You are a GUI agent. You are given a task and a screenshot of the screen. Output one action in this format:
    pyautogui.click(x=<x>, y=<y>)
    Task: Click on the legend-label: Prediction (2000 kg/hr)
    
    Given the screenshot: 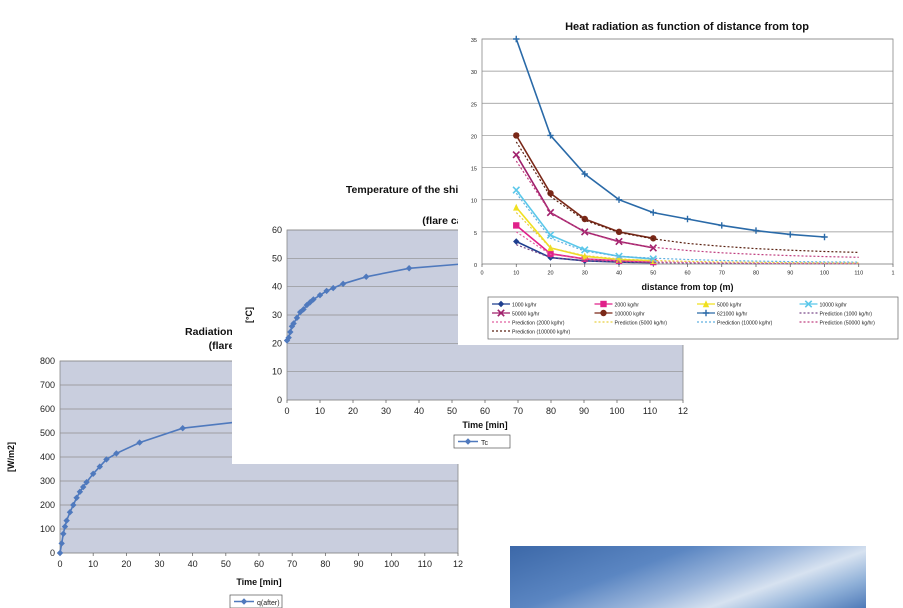 What is the action you would take?
    pyautogui.click(x=538, y=324)
    